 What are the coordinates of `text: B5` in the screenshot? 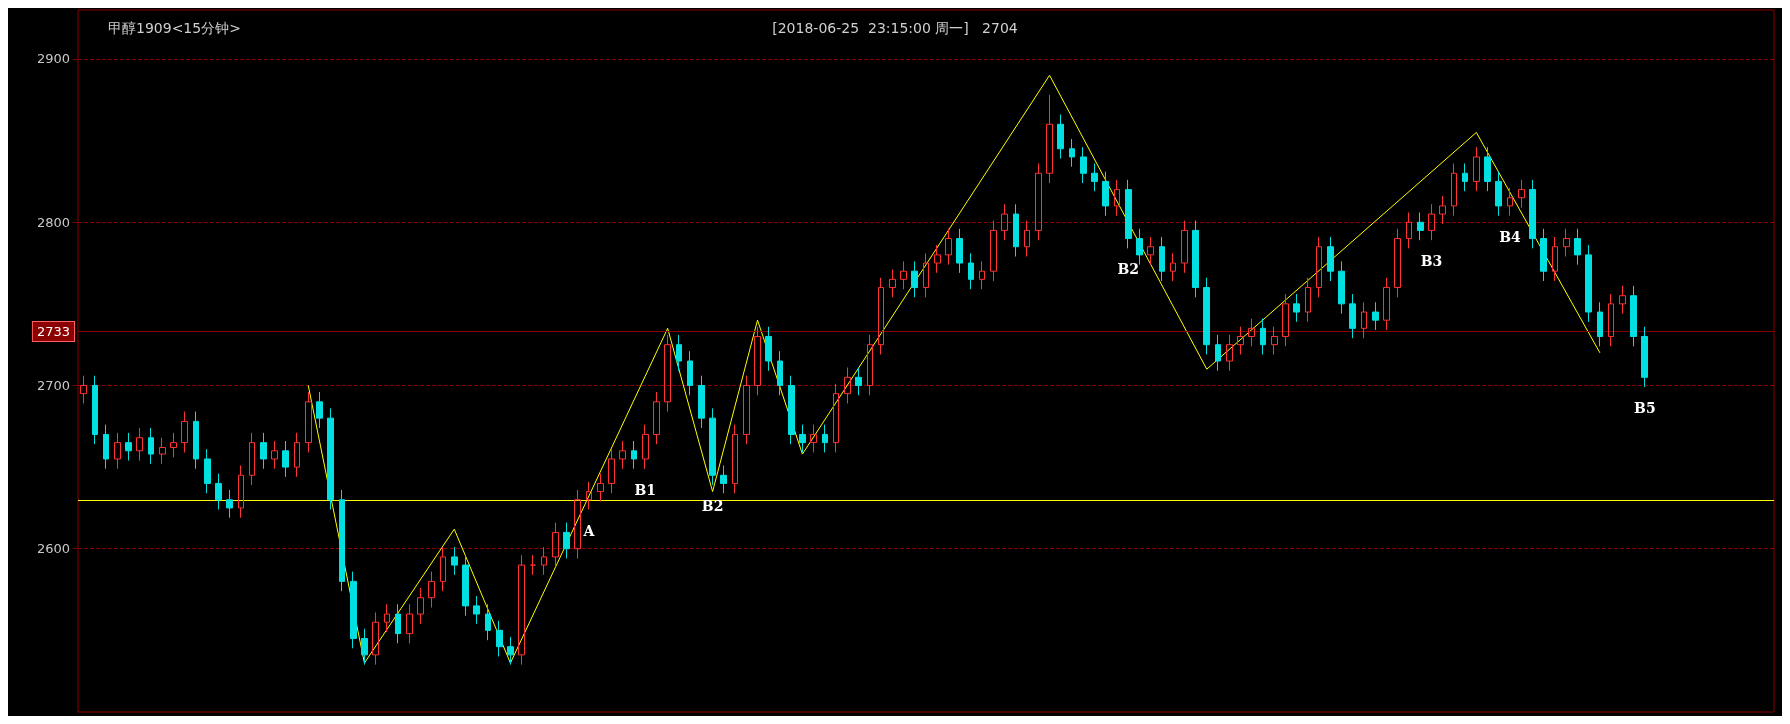 It's located at (1645, 408).